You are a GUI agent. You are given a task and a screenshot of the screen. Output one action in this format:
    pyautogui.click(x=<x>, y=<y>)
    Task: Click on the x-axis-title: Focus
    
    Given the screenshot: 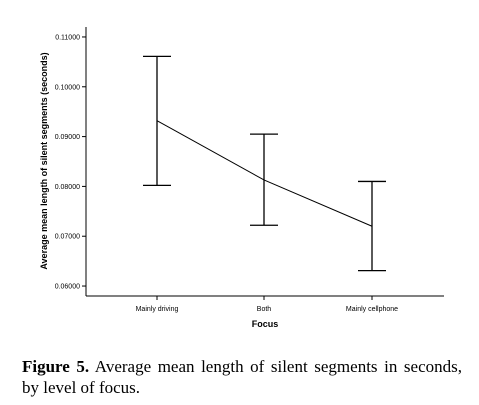 What is the action you would take?
    pyautogui.click(x=265, y=324)
    